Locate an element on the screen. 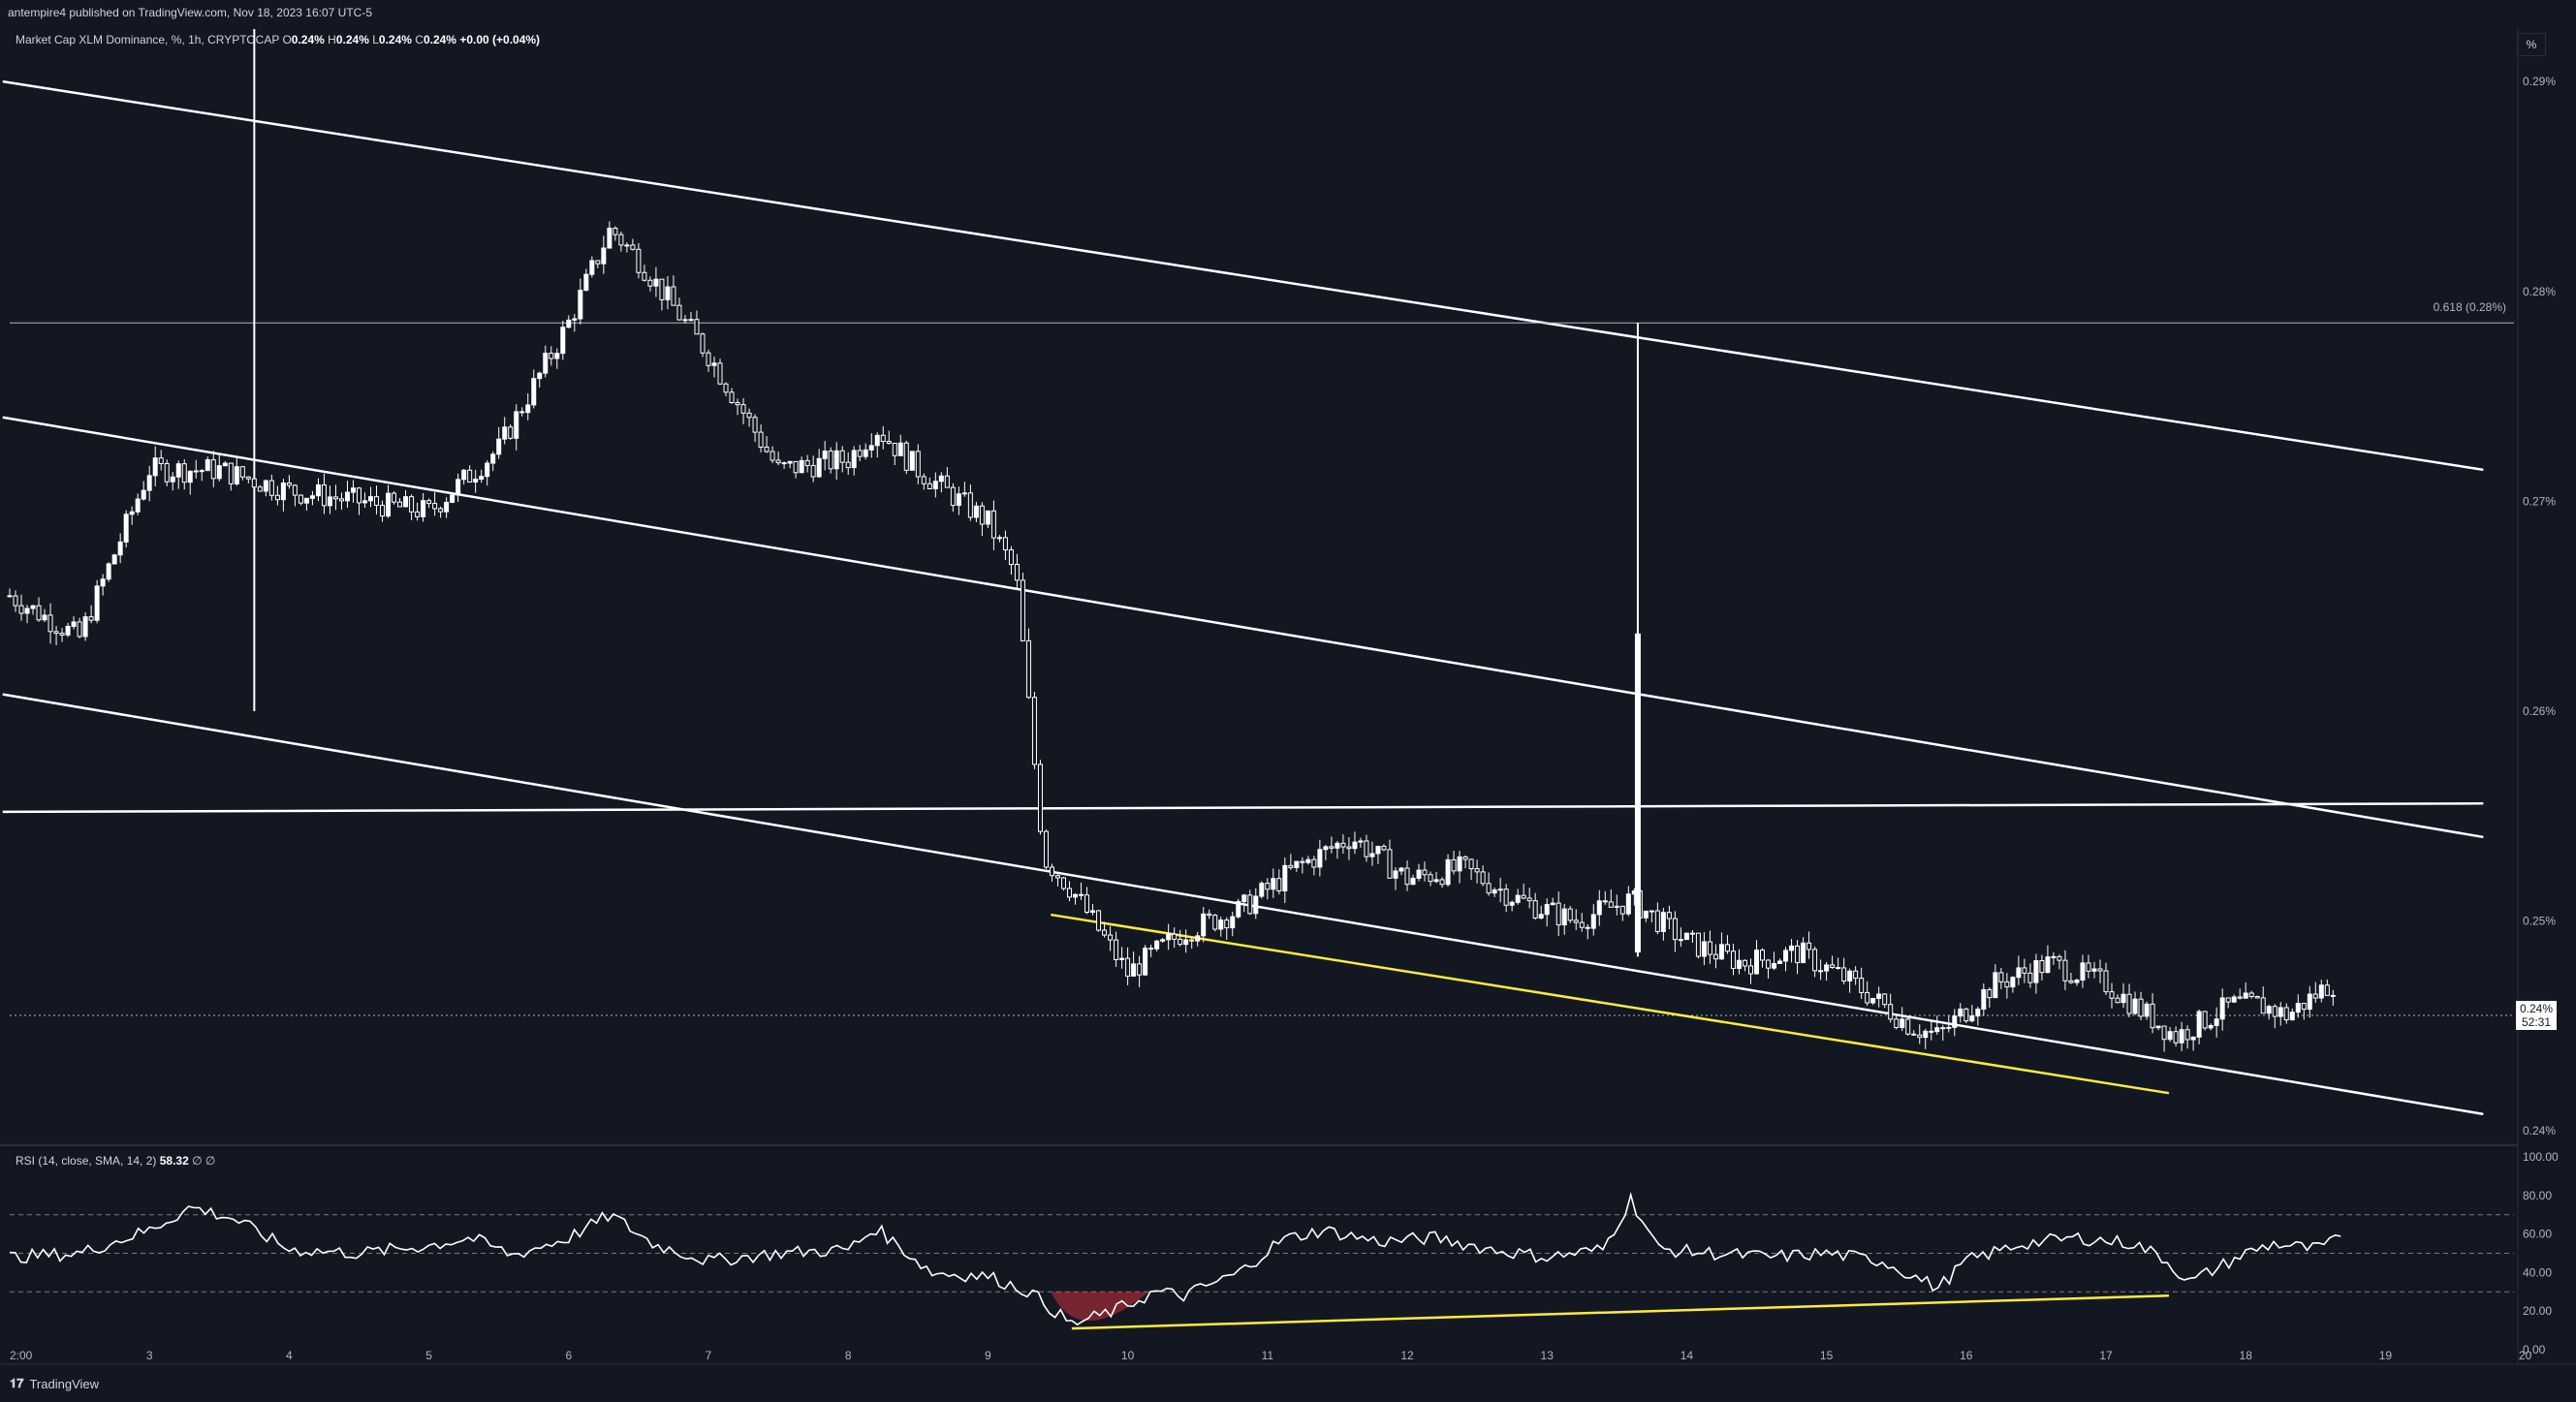  percent-scale-button: % is located at coordinates (2531, 44).